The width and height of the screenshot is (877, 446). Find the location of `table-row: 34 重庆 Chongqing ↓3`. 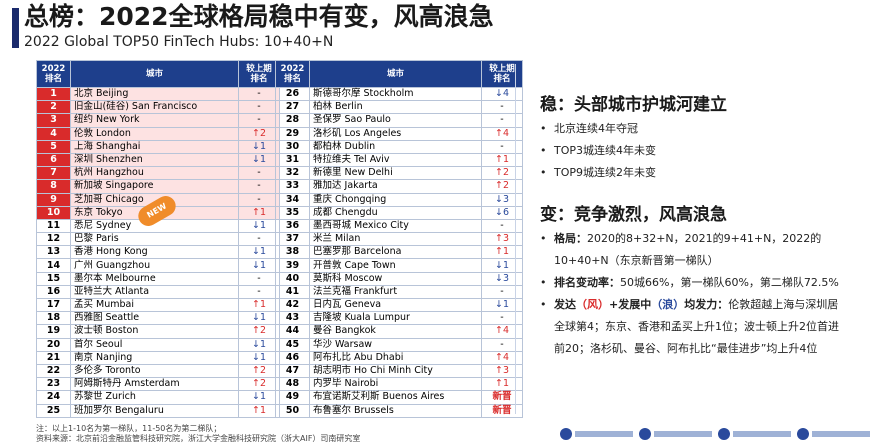

table-row: 34 重庆 Chongqing ↓3 is located at coordinates (399, 199).